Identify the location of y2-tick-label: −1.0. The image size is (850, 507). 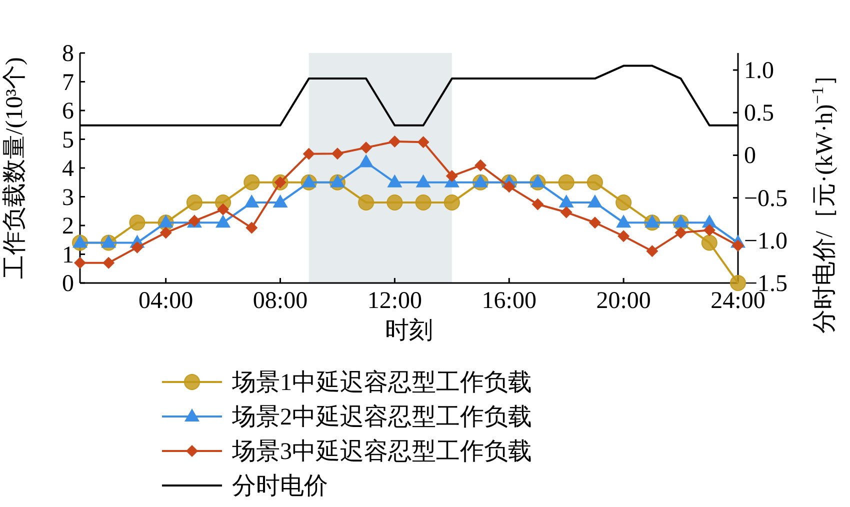
(766, 241).